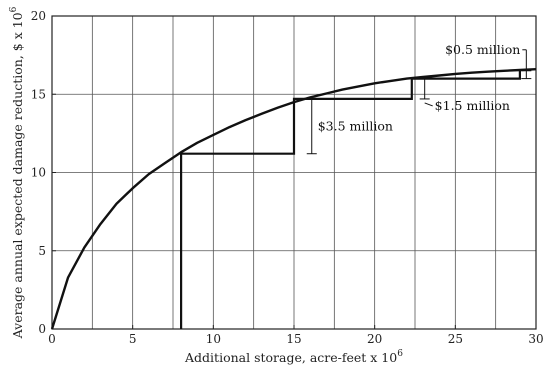 This screenshot has height=368, width=543. Describe the element at coordinates (472, 105) in the screenshot. I see `annotation-label: $1.5 million` at that location.